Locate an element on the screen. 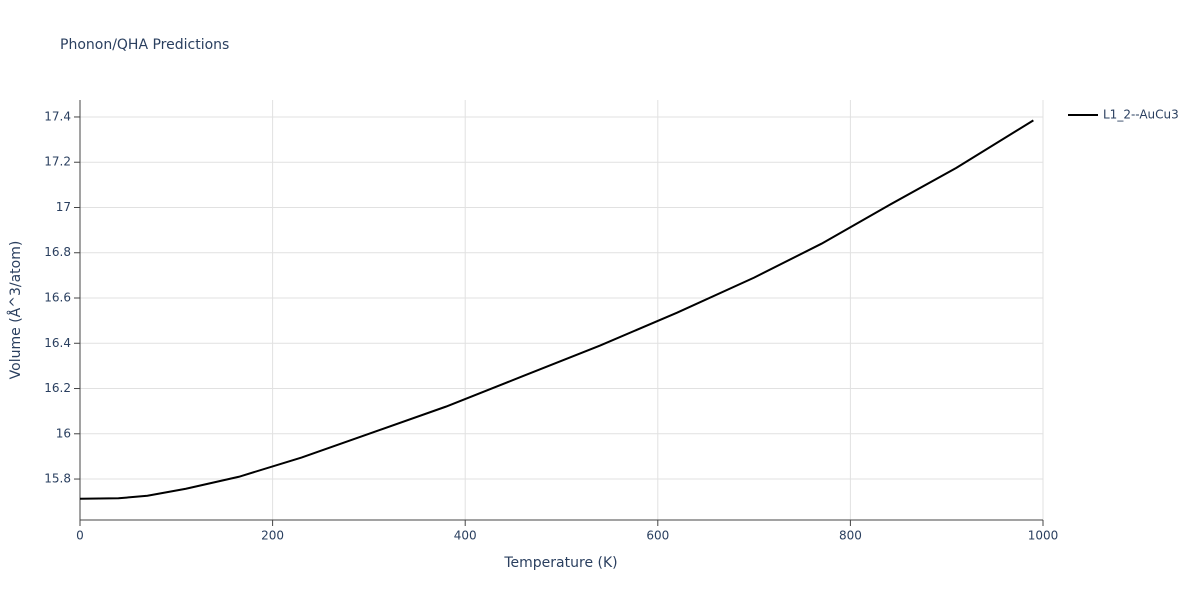 The width and height of the screenshot is (1200, 600). y-tick-label: 16.4 is located at coordinates (57, 343).